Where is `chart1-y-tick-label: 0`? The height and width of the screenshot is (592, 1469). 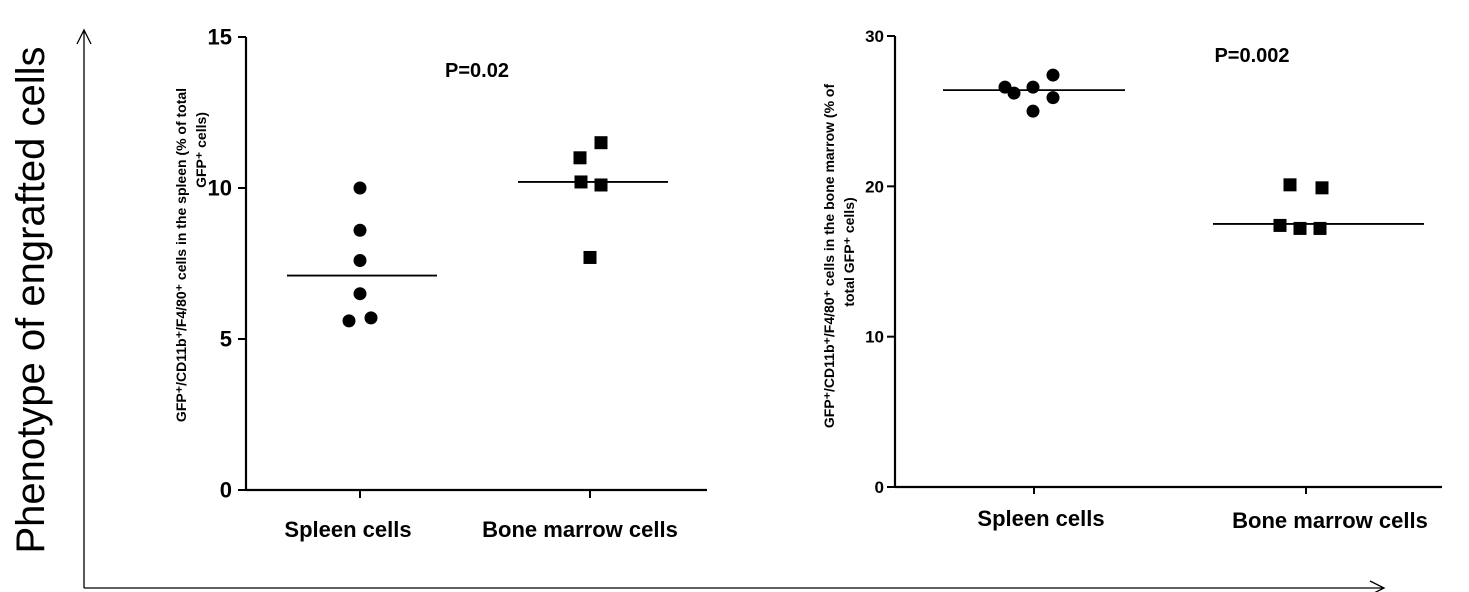 chart1-y-tick-label: 0 is located at coordinates (226, 490).